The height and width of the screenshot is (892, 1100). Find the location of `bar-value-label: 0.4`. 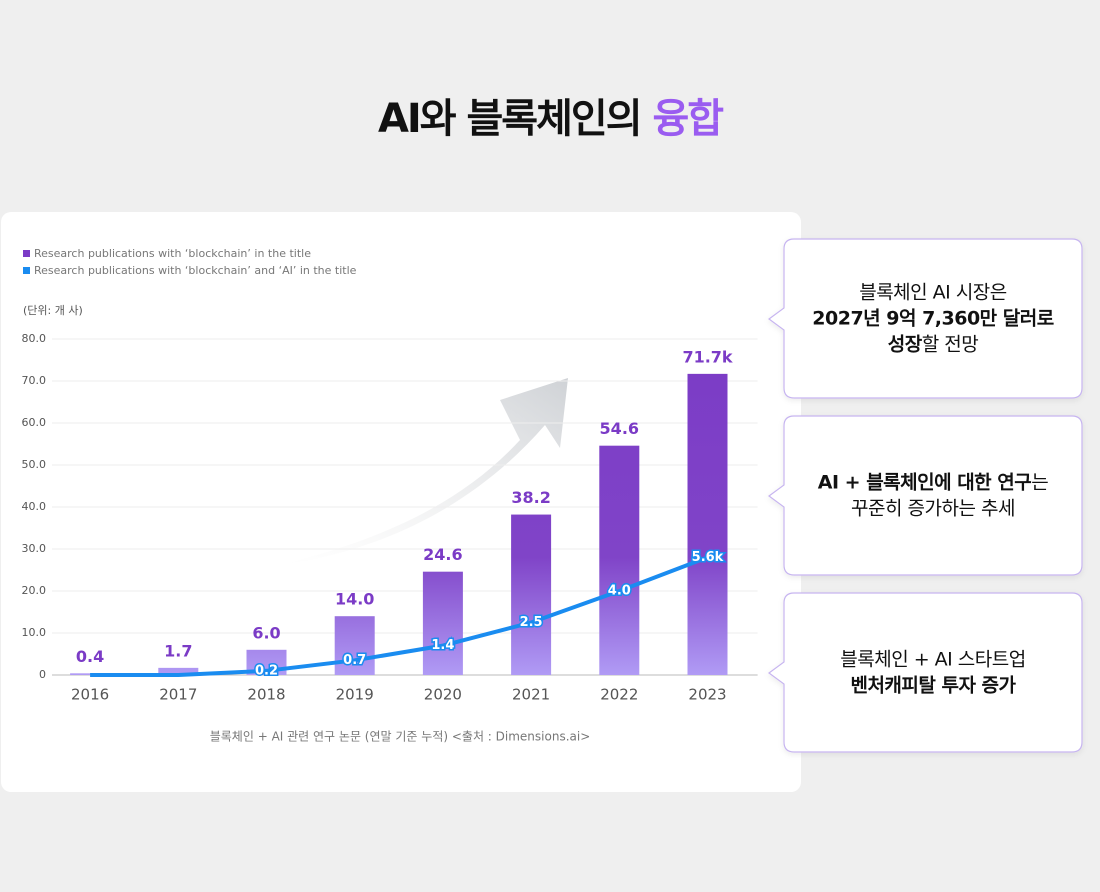

bar-value-label: 0.4 is located at coordinates (90, 656).